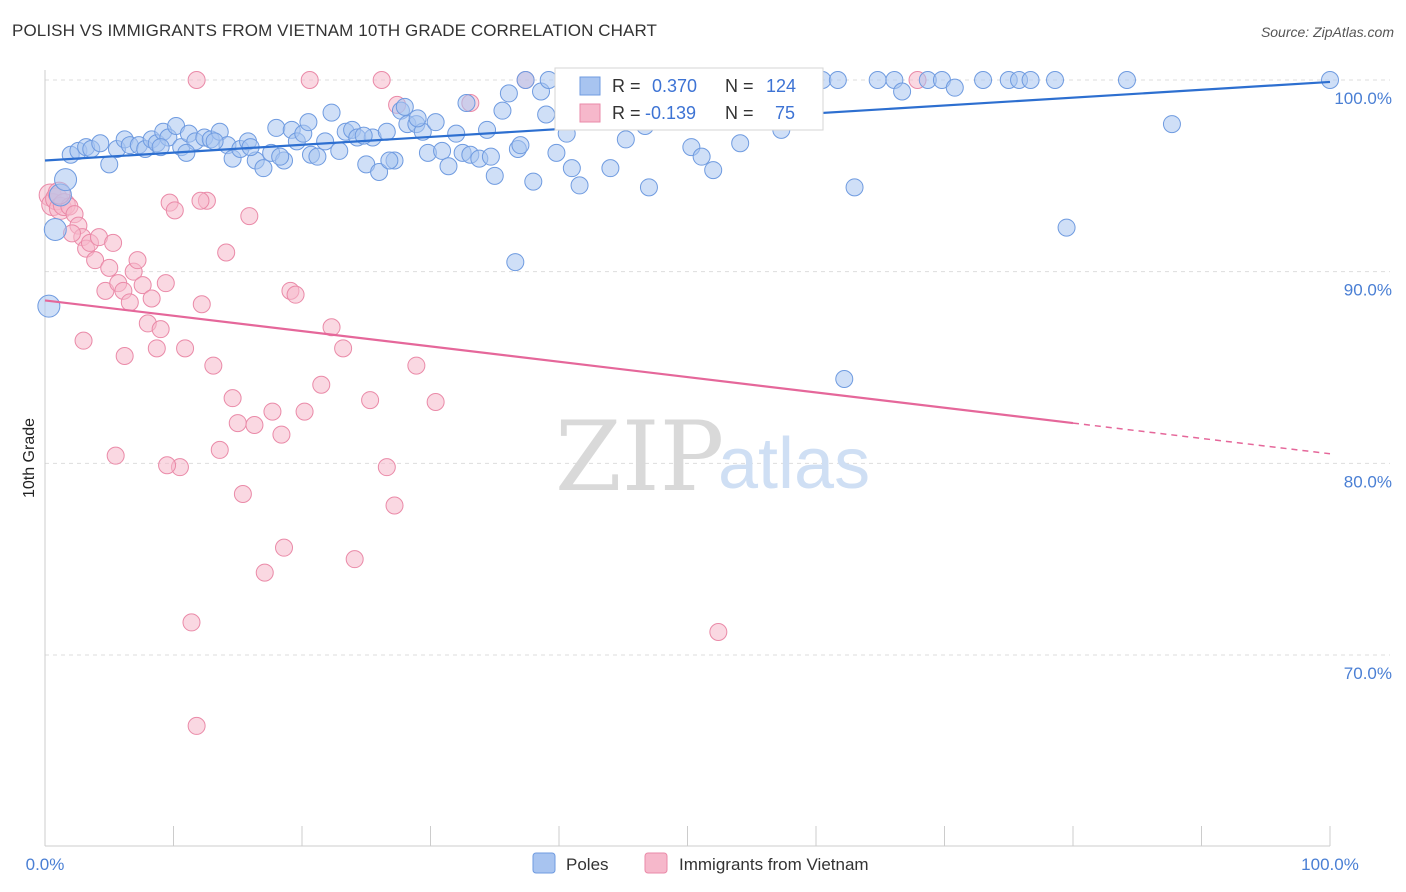  What do you see at coordinates (590, 113) in the screenshot?
I see `stats-swatch-vietnam` at bounding box center [590, 113].